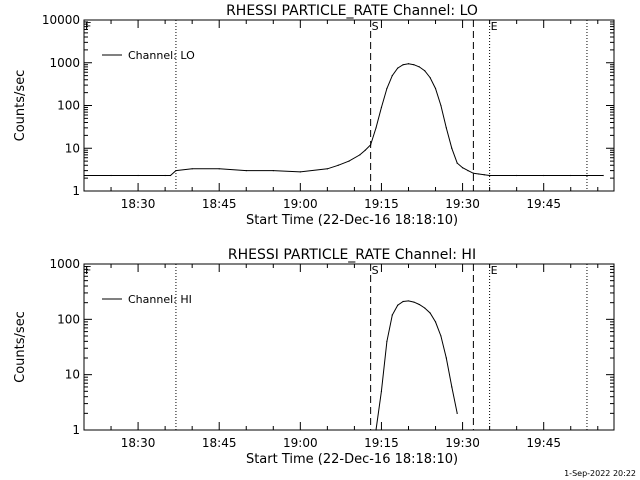 Image resolution: width=640 pixels, height=480 pixels. I want to click on x-tick-label: 19:15, so click(381, 204).